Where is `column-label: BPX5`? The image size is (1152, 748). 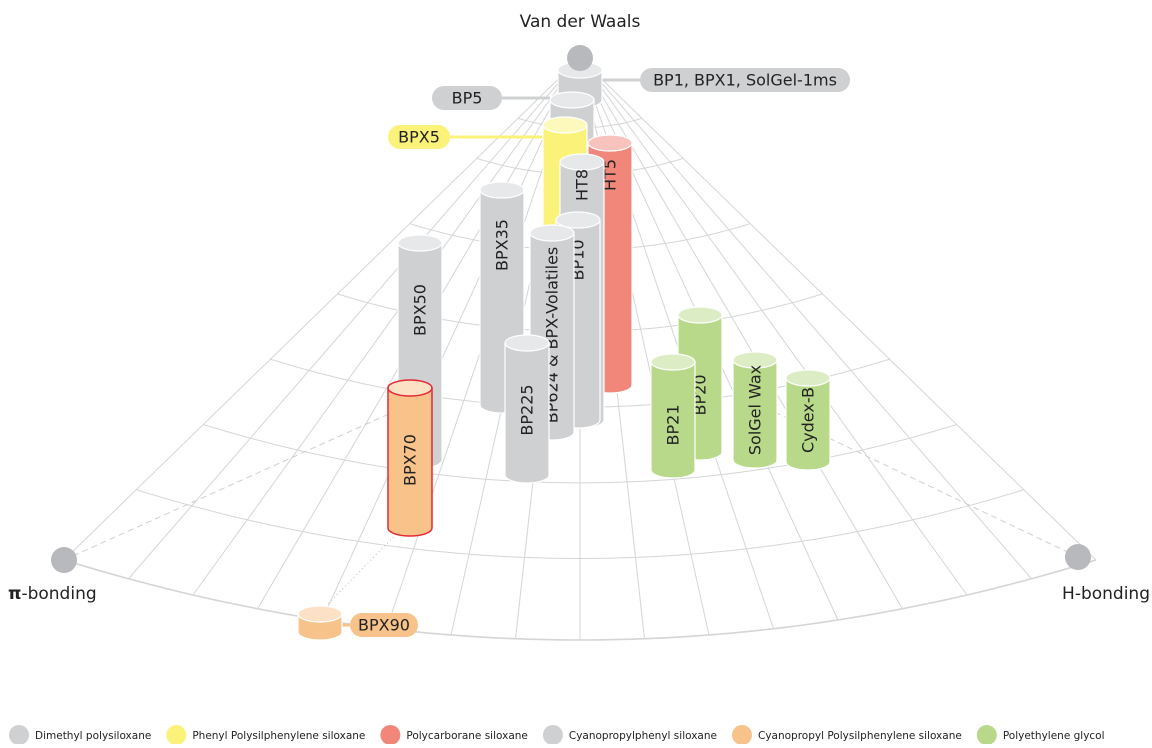 column-label: BPX5 is located at coordinates (419, 137).